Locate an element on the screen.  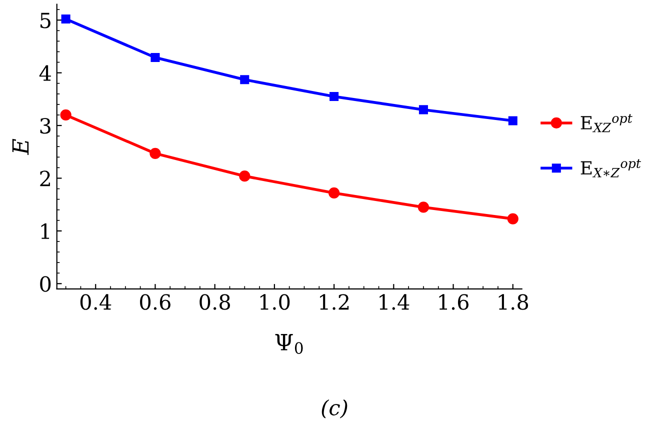
x-tick-label: 0.4 is located at coordinates (96, 302).